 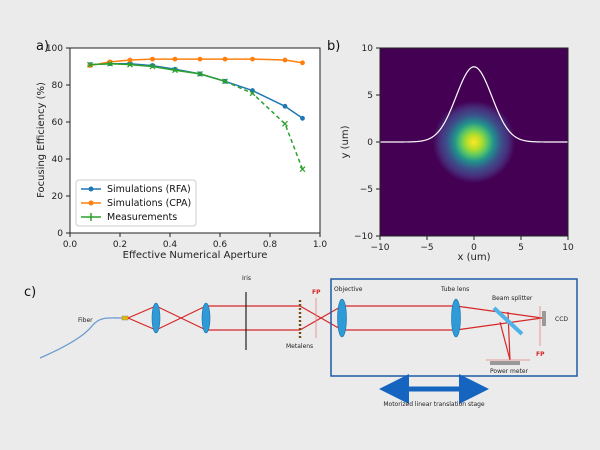 I want to click on label-fiber: Fiber, so click(x=85, y=320).